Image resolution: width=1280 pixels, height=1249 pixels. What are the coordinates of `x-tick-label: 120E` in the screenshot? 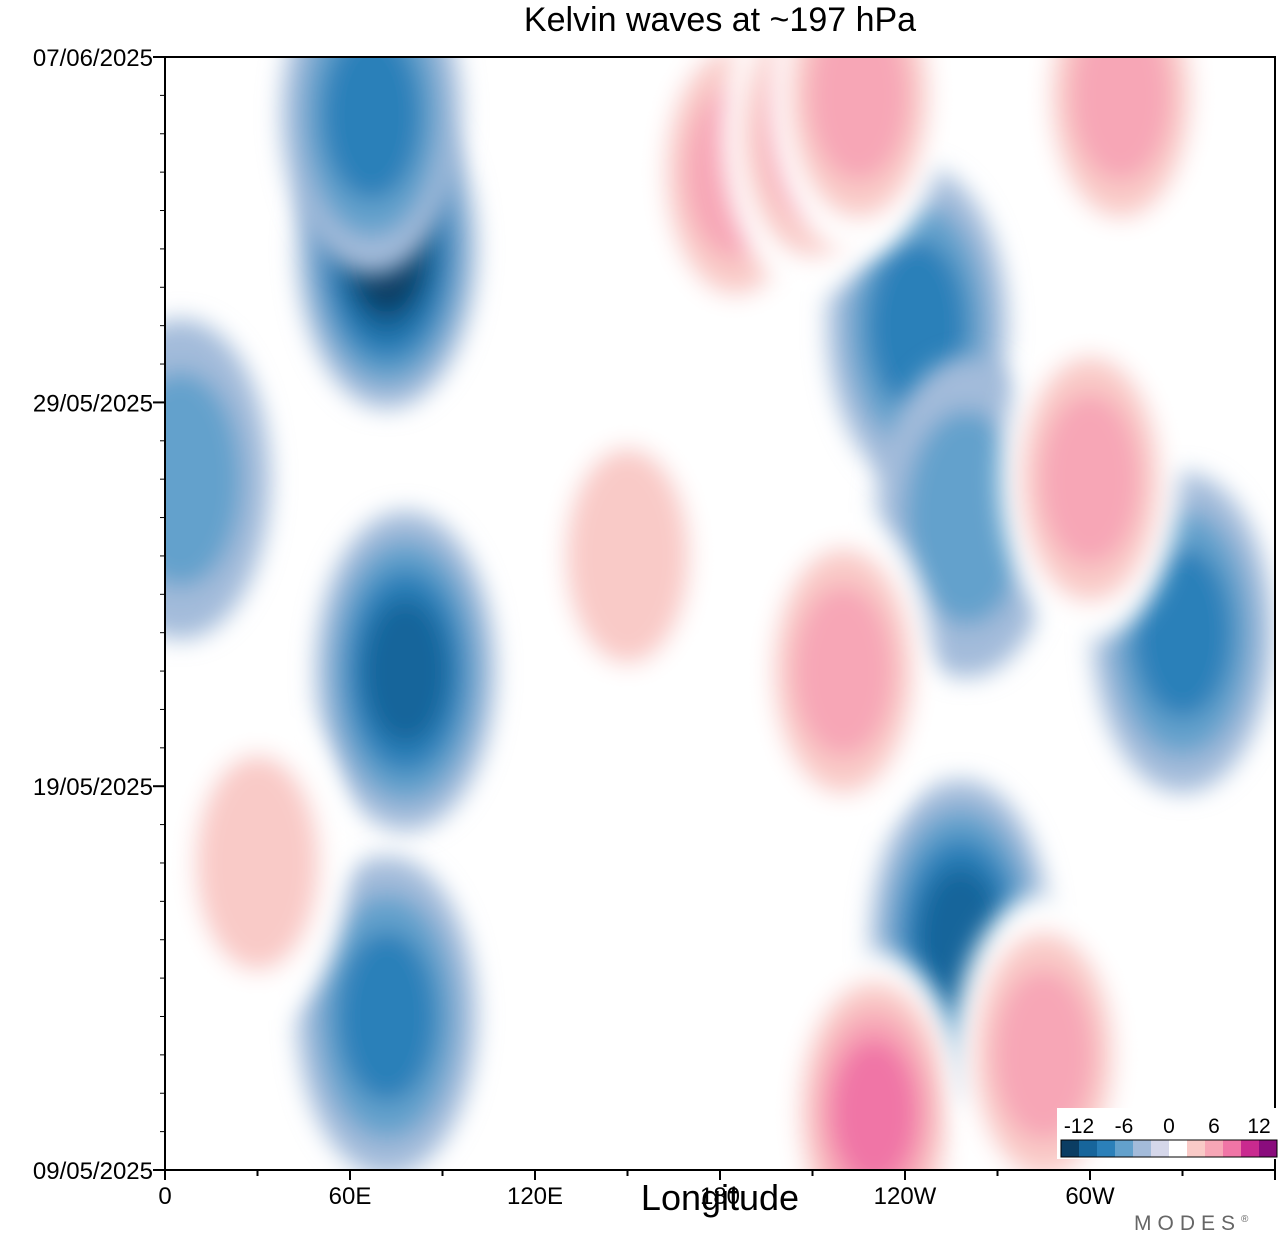 It's located at (535, 1196).